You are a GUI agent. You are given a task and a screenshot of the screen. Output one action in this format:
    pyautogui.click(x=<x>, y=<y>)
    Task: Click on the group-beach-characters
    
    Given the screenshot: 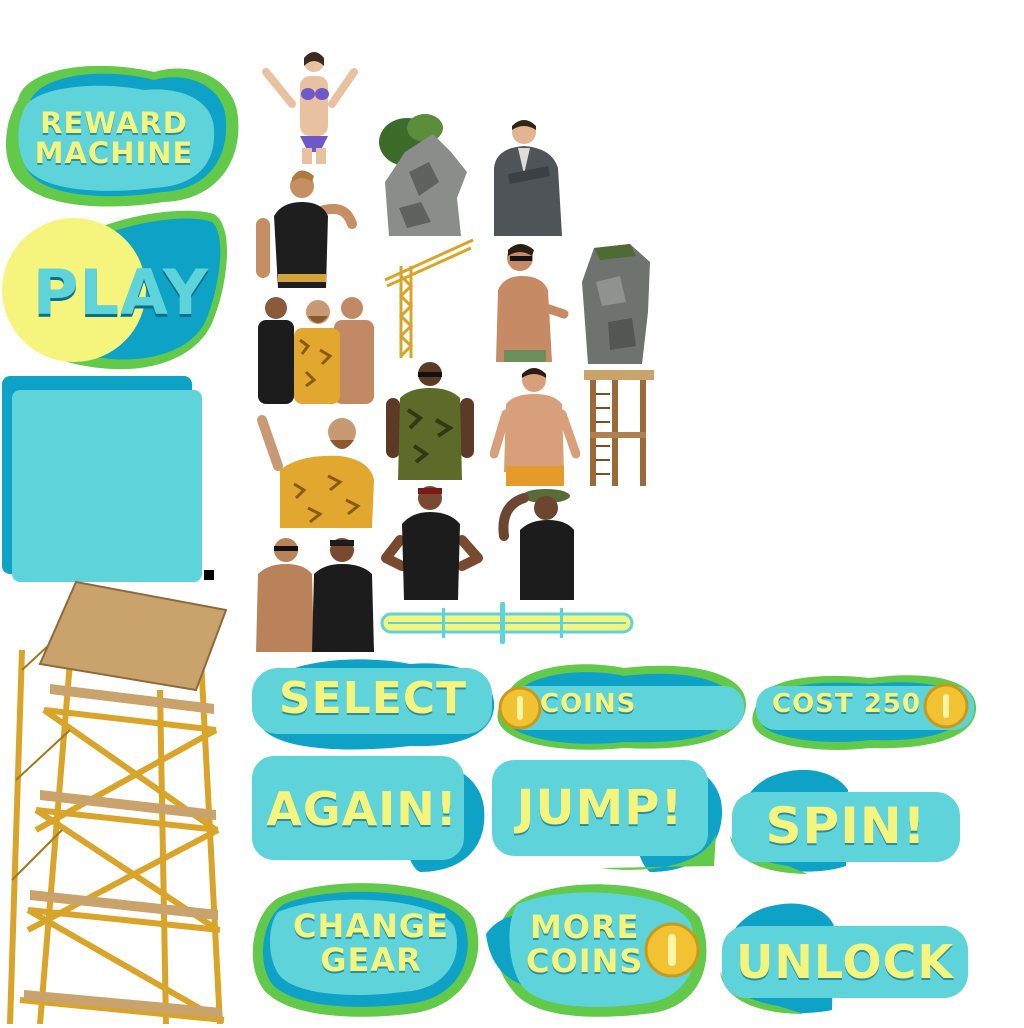 What is the action you would take?
    pyautogui.click(x=314, y=347)
    